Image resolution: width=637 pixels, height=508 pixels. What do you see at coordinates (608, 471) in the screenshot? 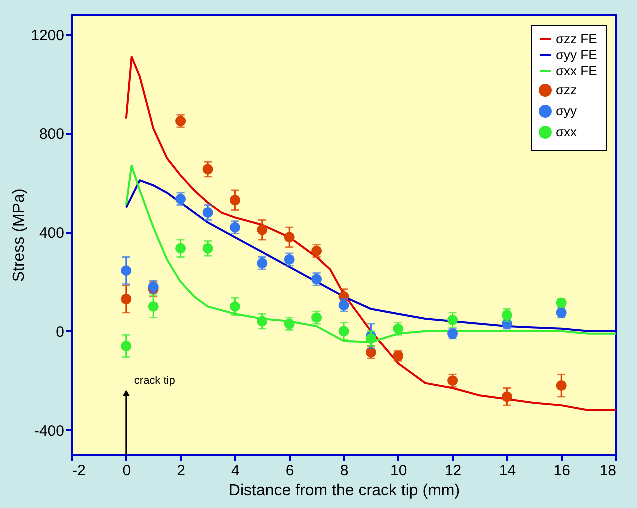
I see `x-tick-label: 18` at bounding box center [608, 471].